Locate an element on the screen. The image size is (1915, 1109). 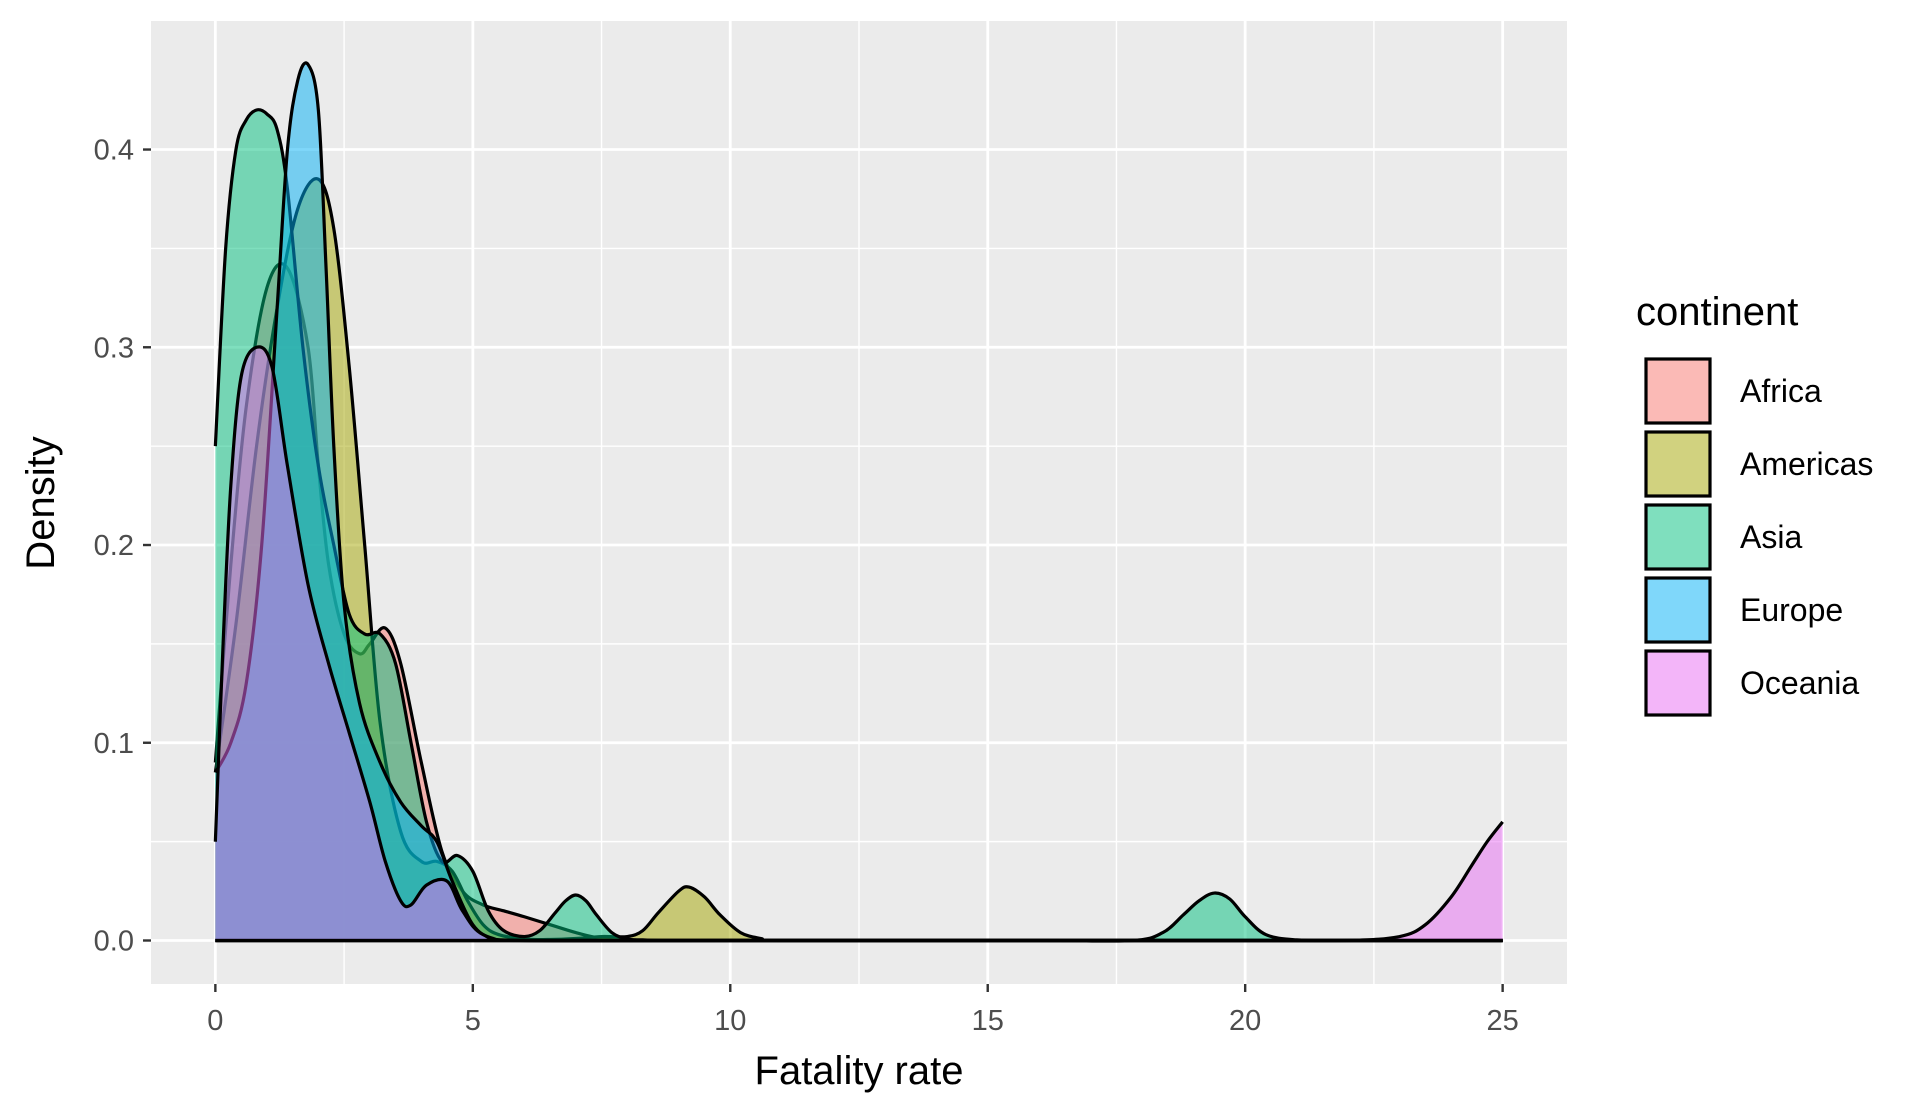
legend-items: Africa Americas Asia Europe Oceania is located at coordinates (1758, 537).